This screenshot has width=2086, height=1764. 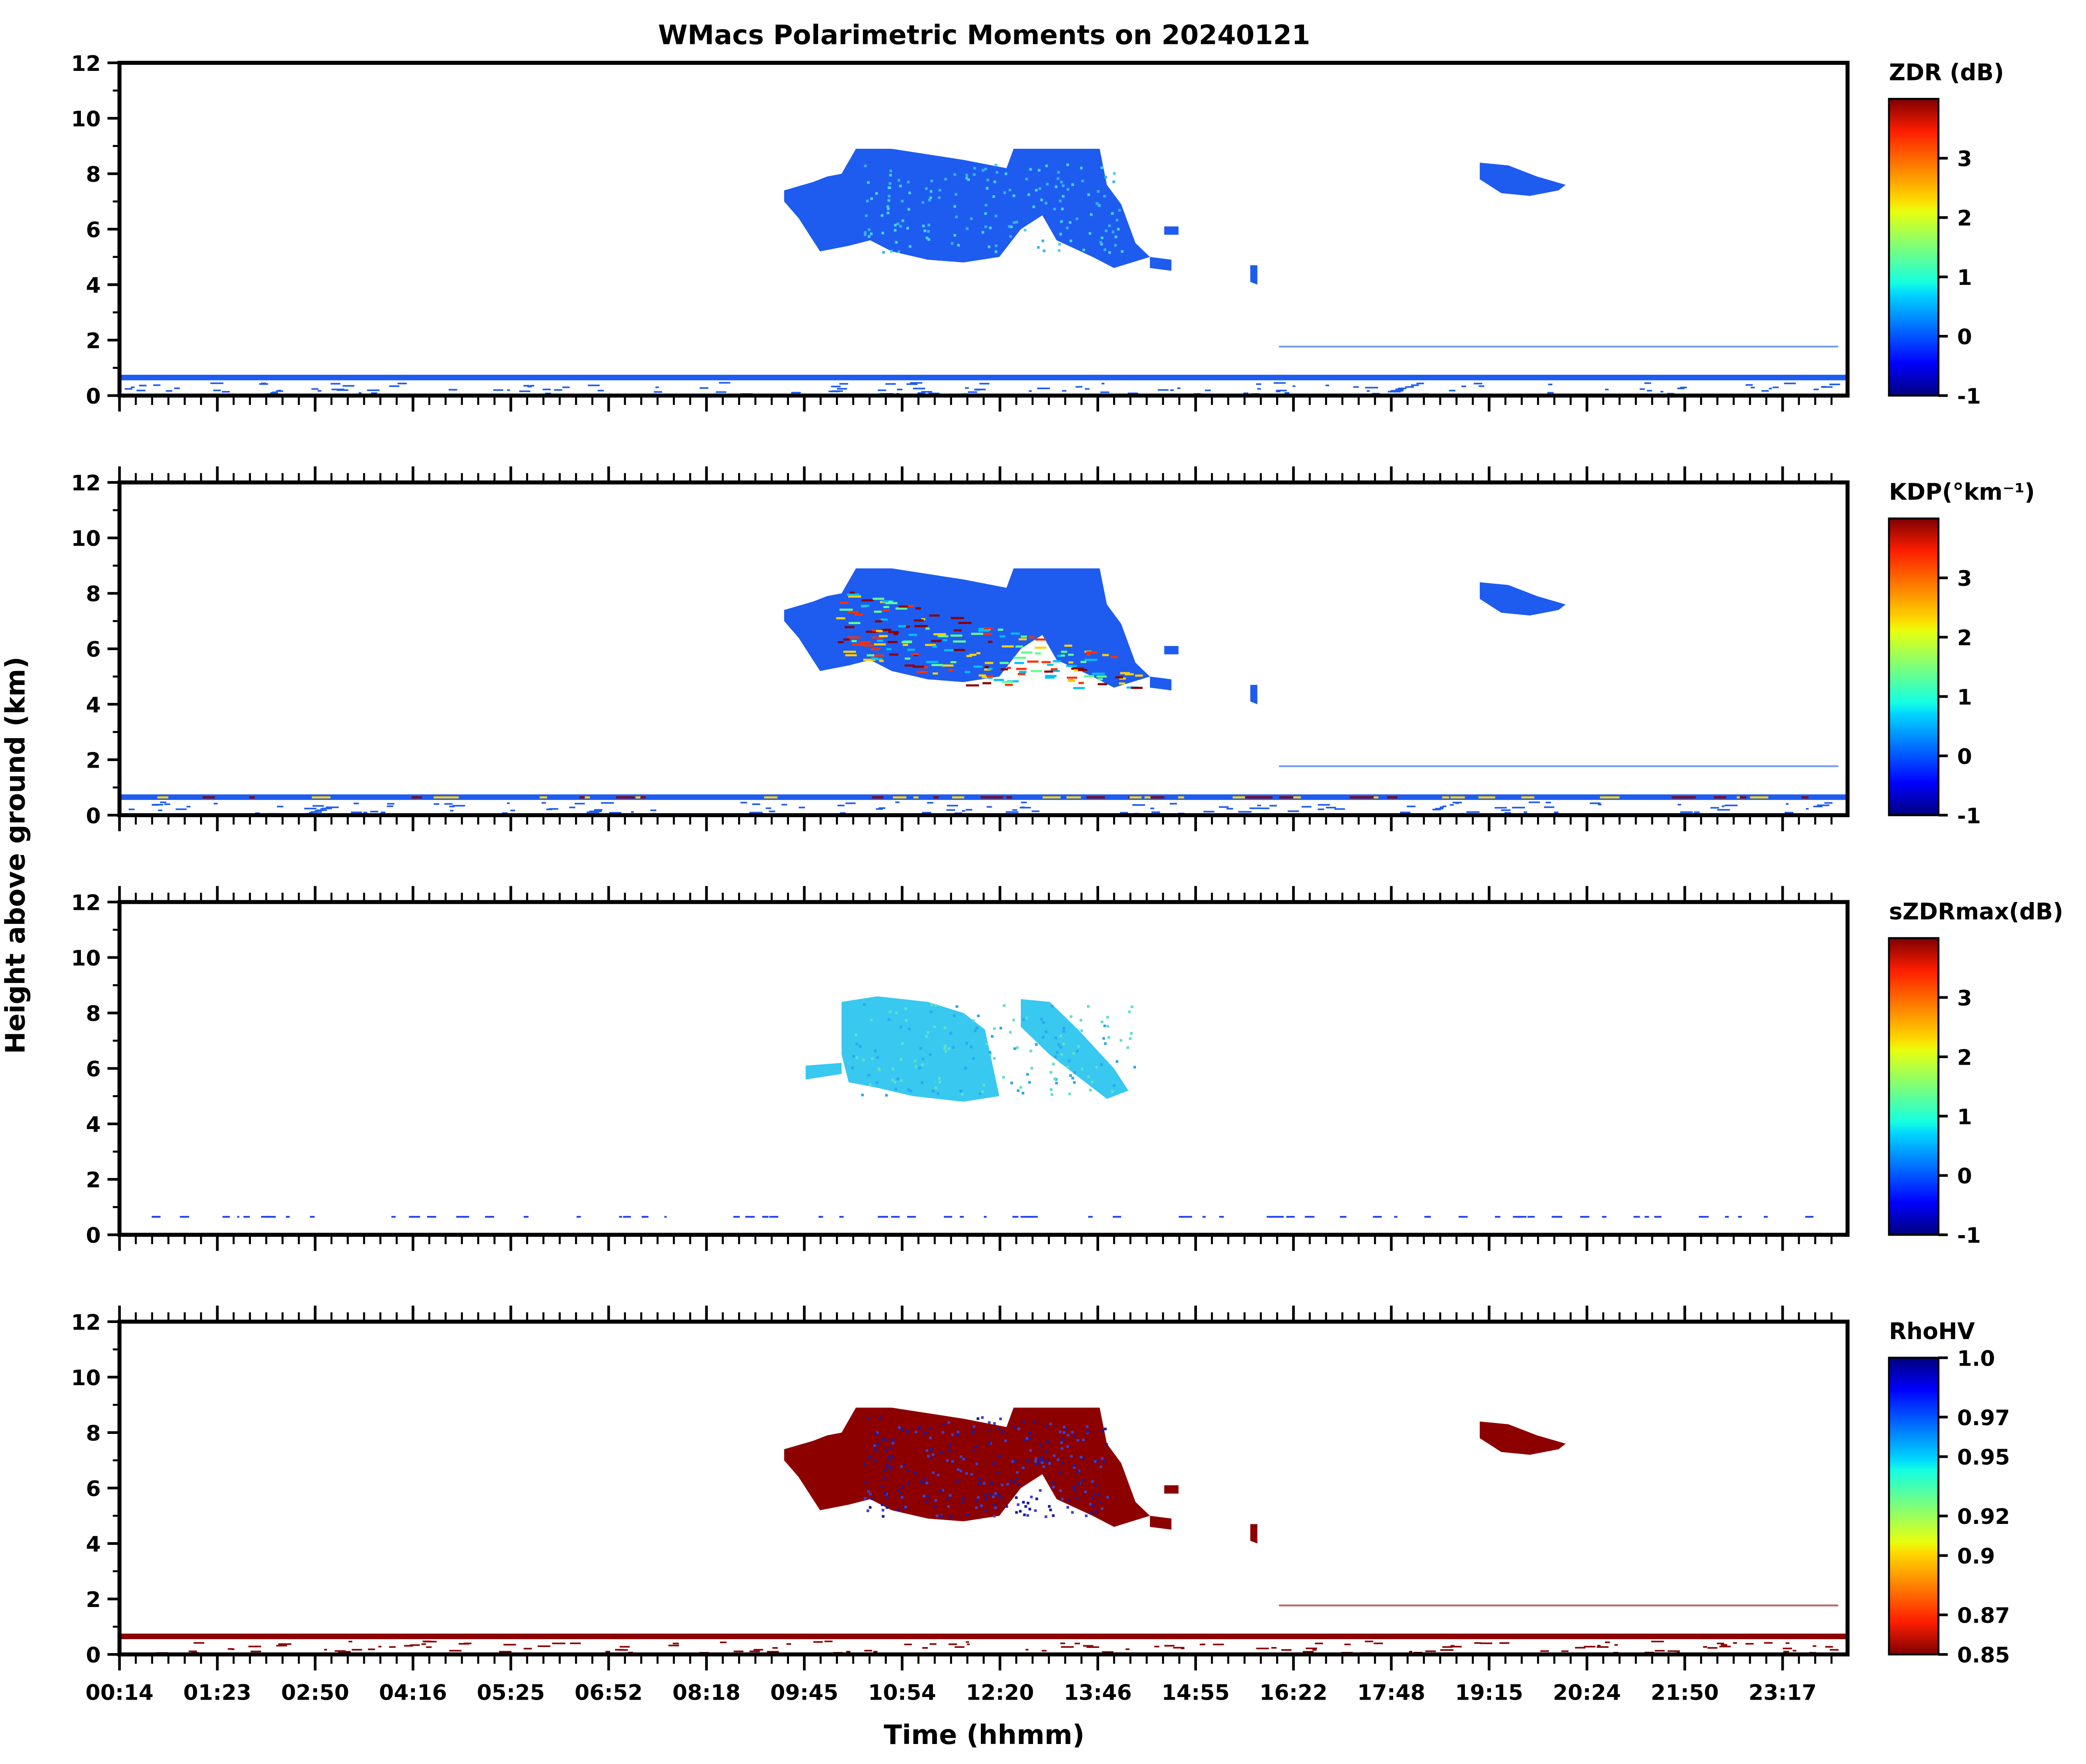 I want to click on colorbar-tick-label: 1.0, so click(x=1976, y=1358).